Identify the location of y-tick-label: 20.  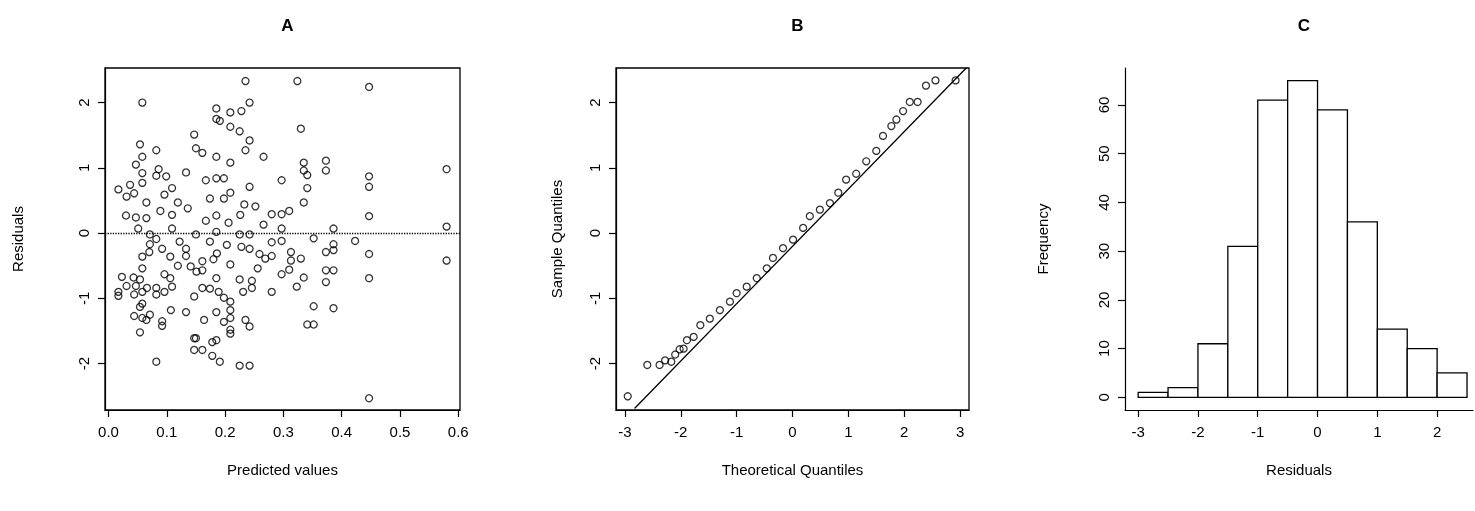
(1103, 300).